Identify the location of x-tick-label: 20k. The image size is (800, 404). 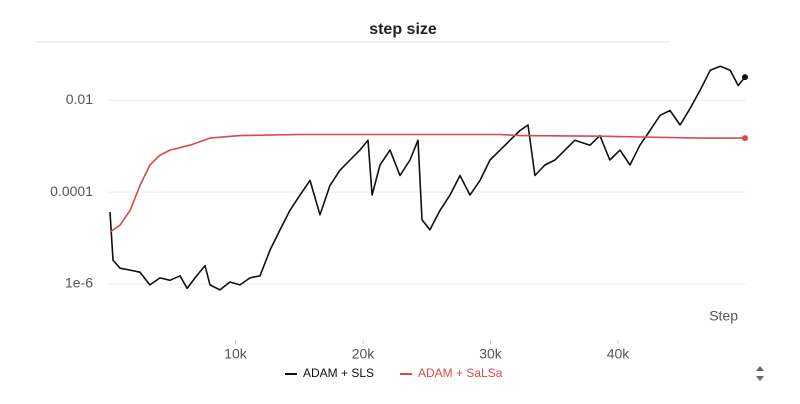
(364, 354).